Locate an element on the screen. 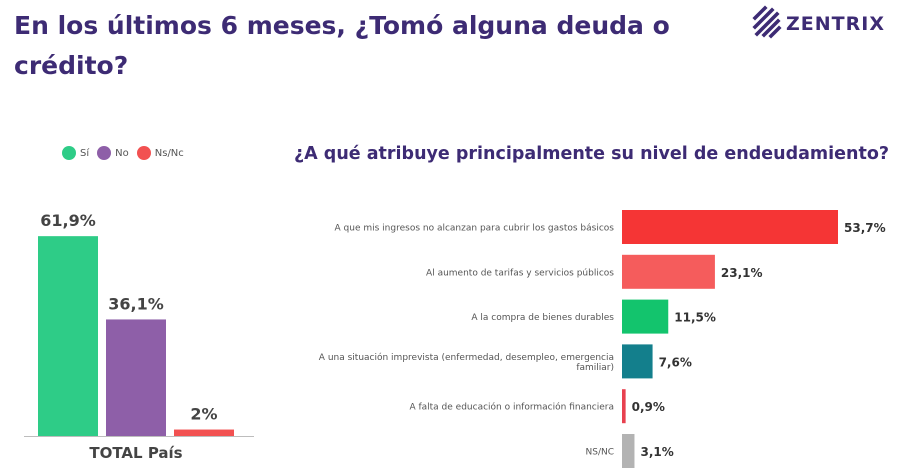 The width and height of the screenshot is (900, 474). category-label: familiar) is located at coordinates (595, 368).